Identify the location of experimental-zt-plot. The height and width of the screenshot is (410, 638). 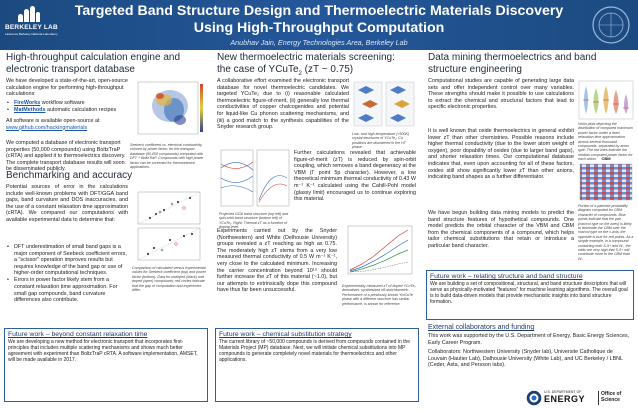
(380, 250).